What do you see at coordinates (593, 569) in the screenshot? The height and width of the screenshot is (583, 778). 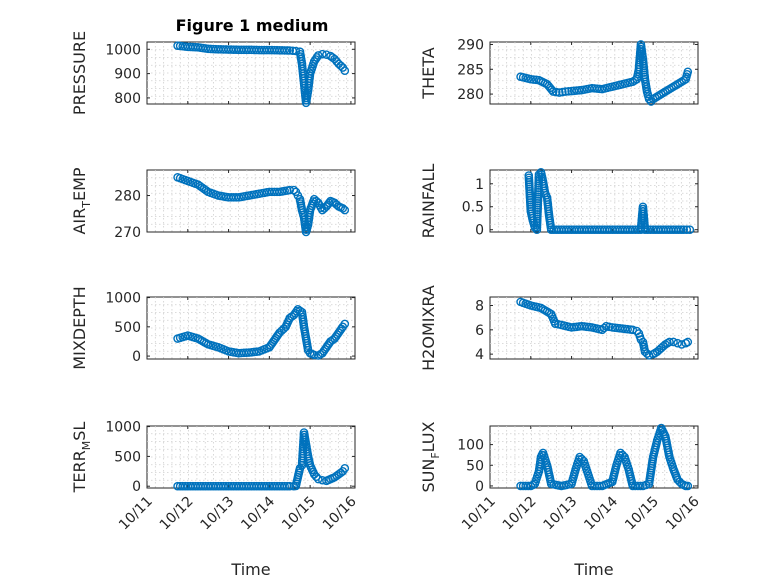 I see `x-axis-label-right: Time` at bounding box center [593, 569].